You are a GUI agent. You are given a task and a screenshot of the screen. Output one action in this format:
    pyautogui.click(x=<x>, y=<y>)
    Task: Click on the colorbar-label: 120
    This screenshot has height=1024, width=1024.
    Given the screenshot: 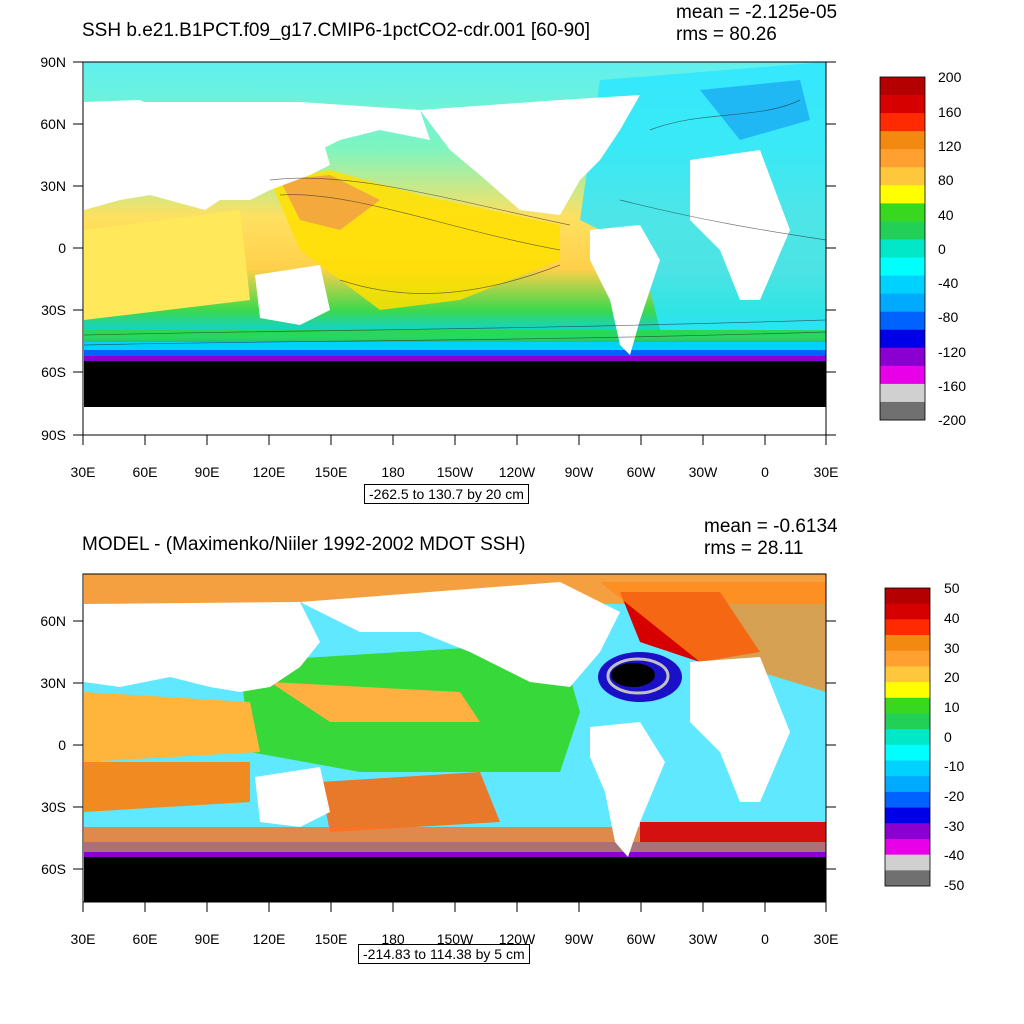 What is the action you would take?
    pyautogui.click(x=950, y=146)
    